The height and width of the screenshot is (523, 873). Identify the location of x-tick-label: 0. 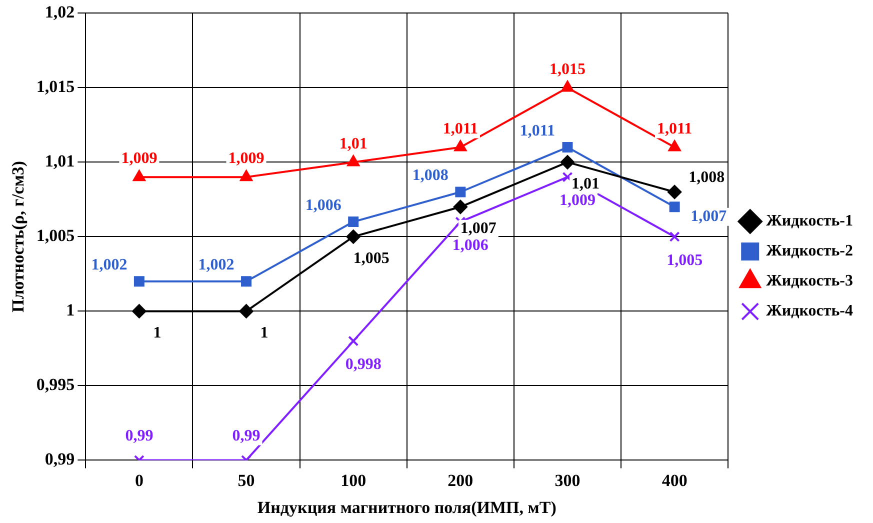
(139, 480).